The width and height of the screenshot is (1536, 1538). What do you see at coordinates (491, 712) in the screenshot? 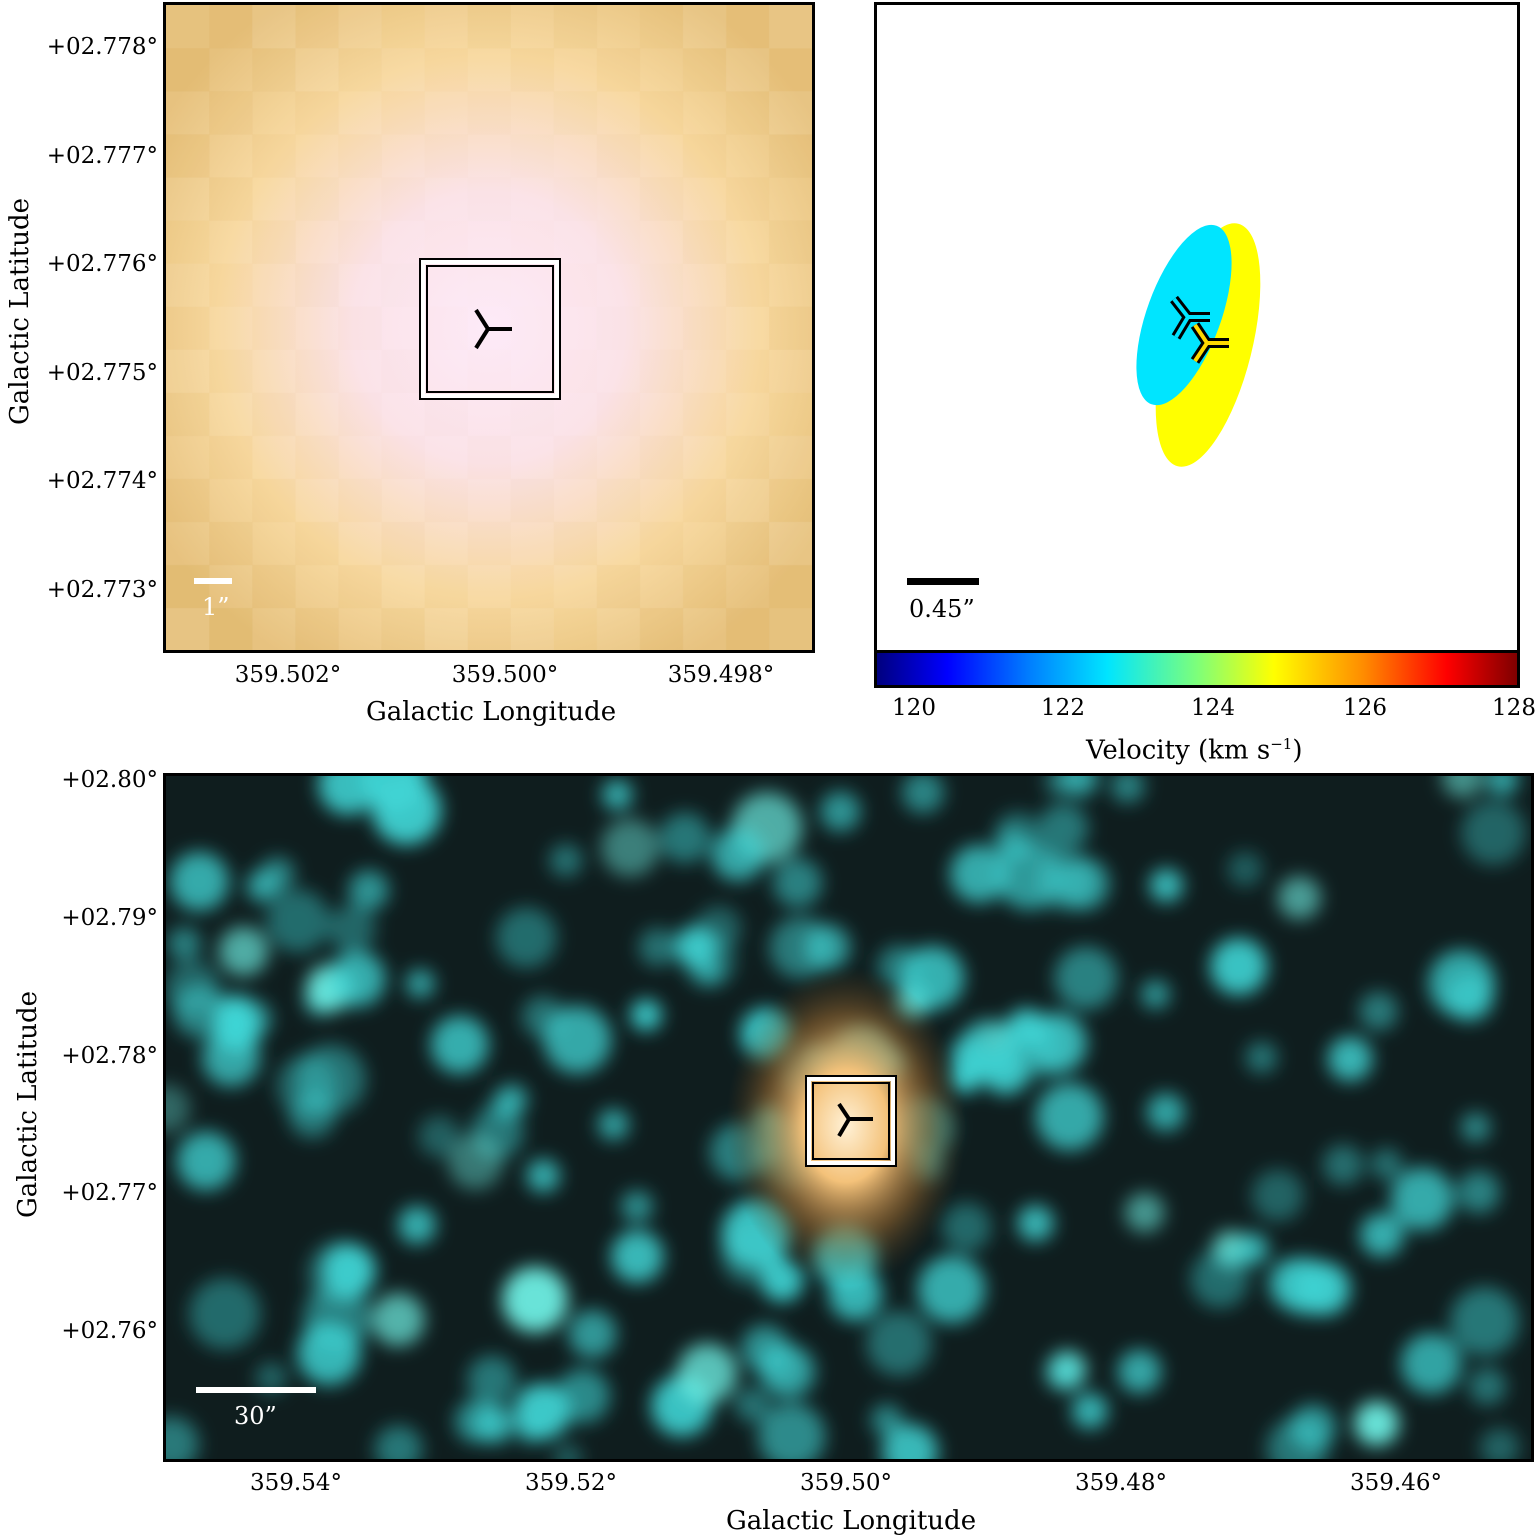
I see `x-axis-label: Galactic Longitude` at bounding box center [491, 712].